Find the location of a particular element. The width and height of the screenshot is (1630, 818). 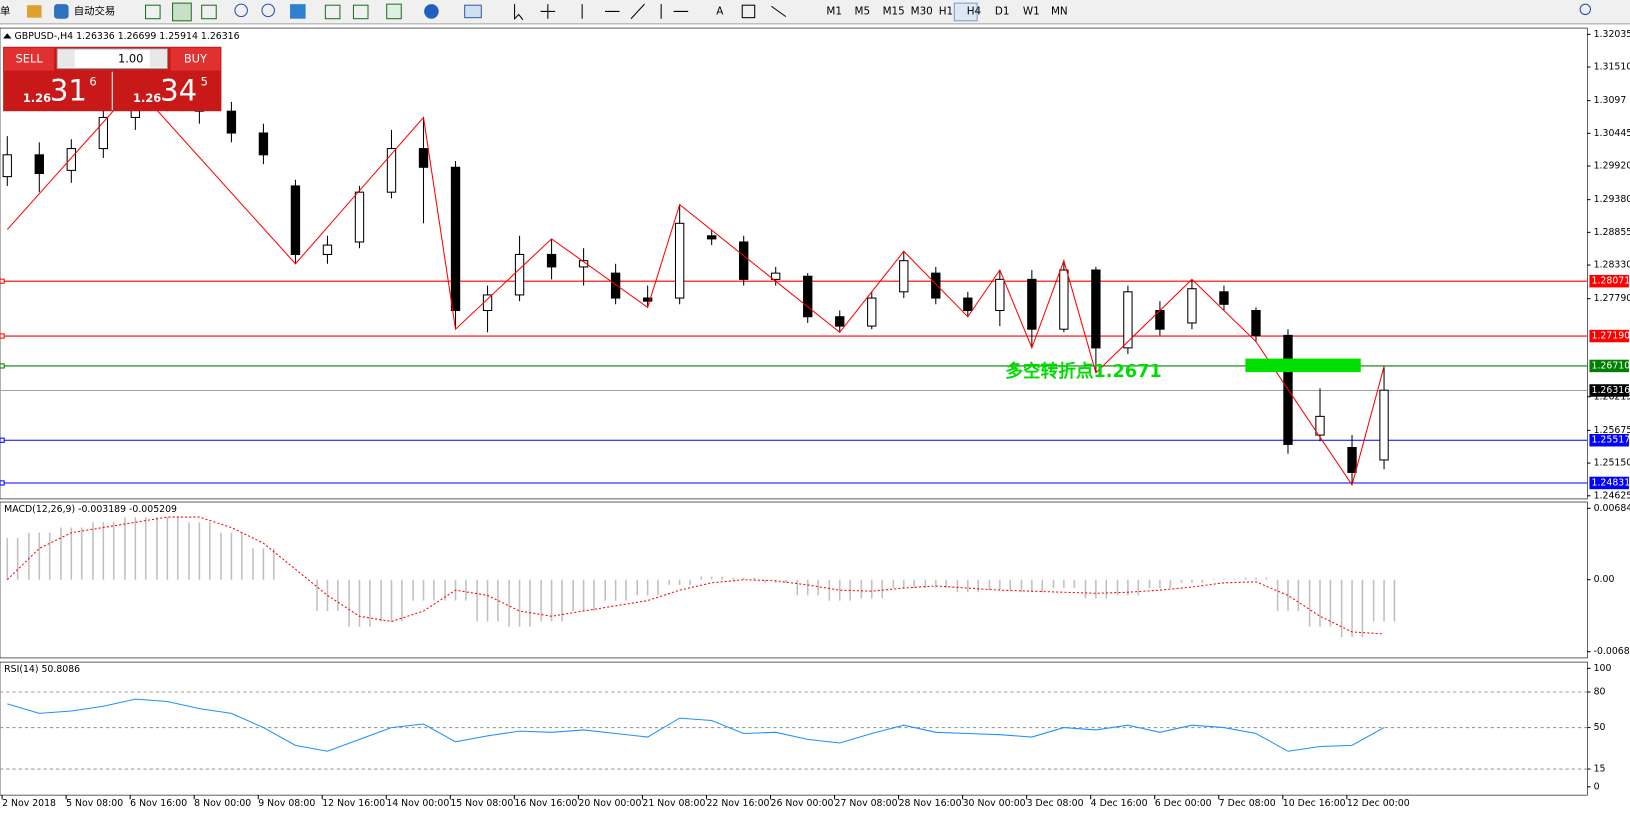

buy-price-big: 1.26 is located at coordinates (147, 98).